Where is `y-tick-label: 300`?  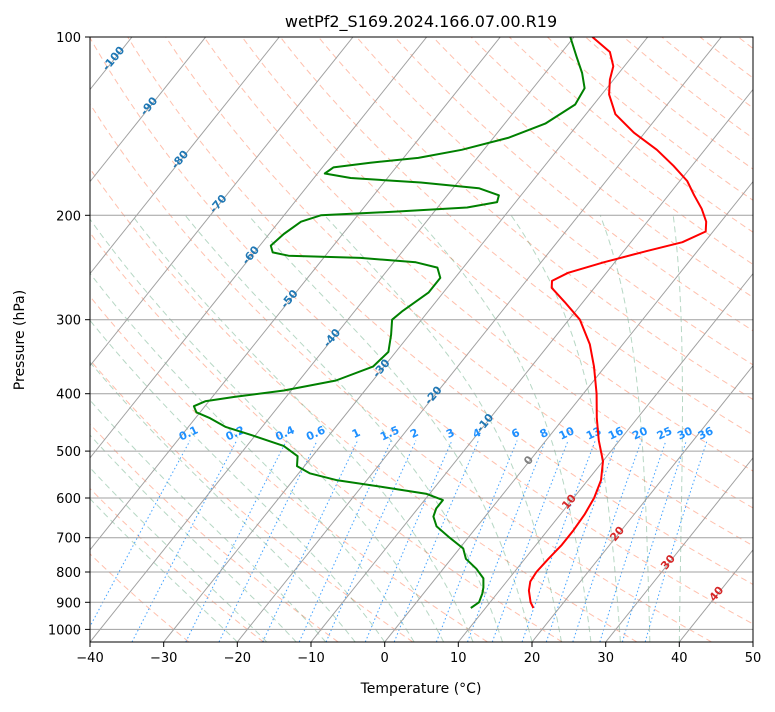 y-tick-label: 300 is located at coordinates (68, 321).